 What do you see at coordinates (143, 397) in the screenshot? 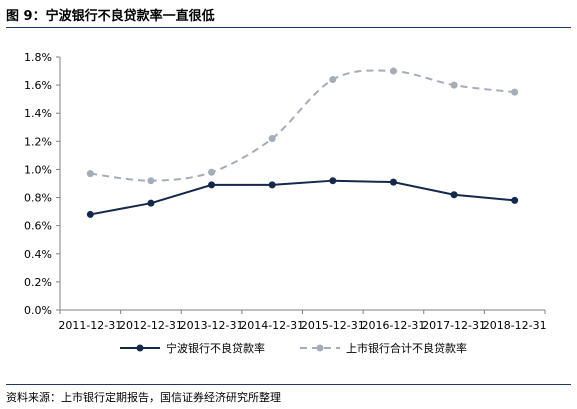
I see `source-note: 资料来源：上市银行定期报告，国信证券经济研究所整理` at bounding box center [143, 397].